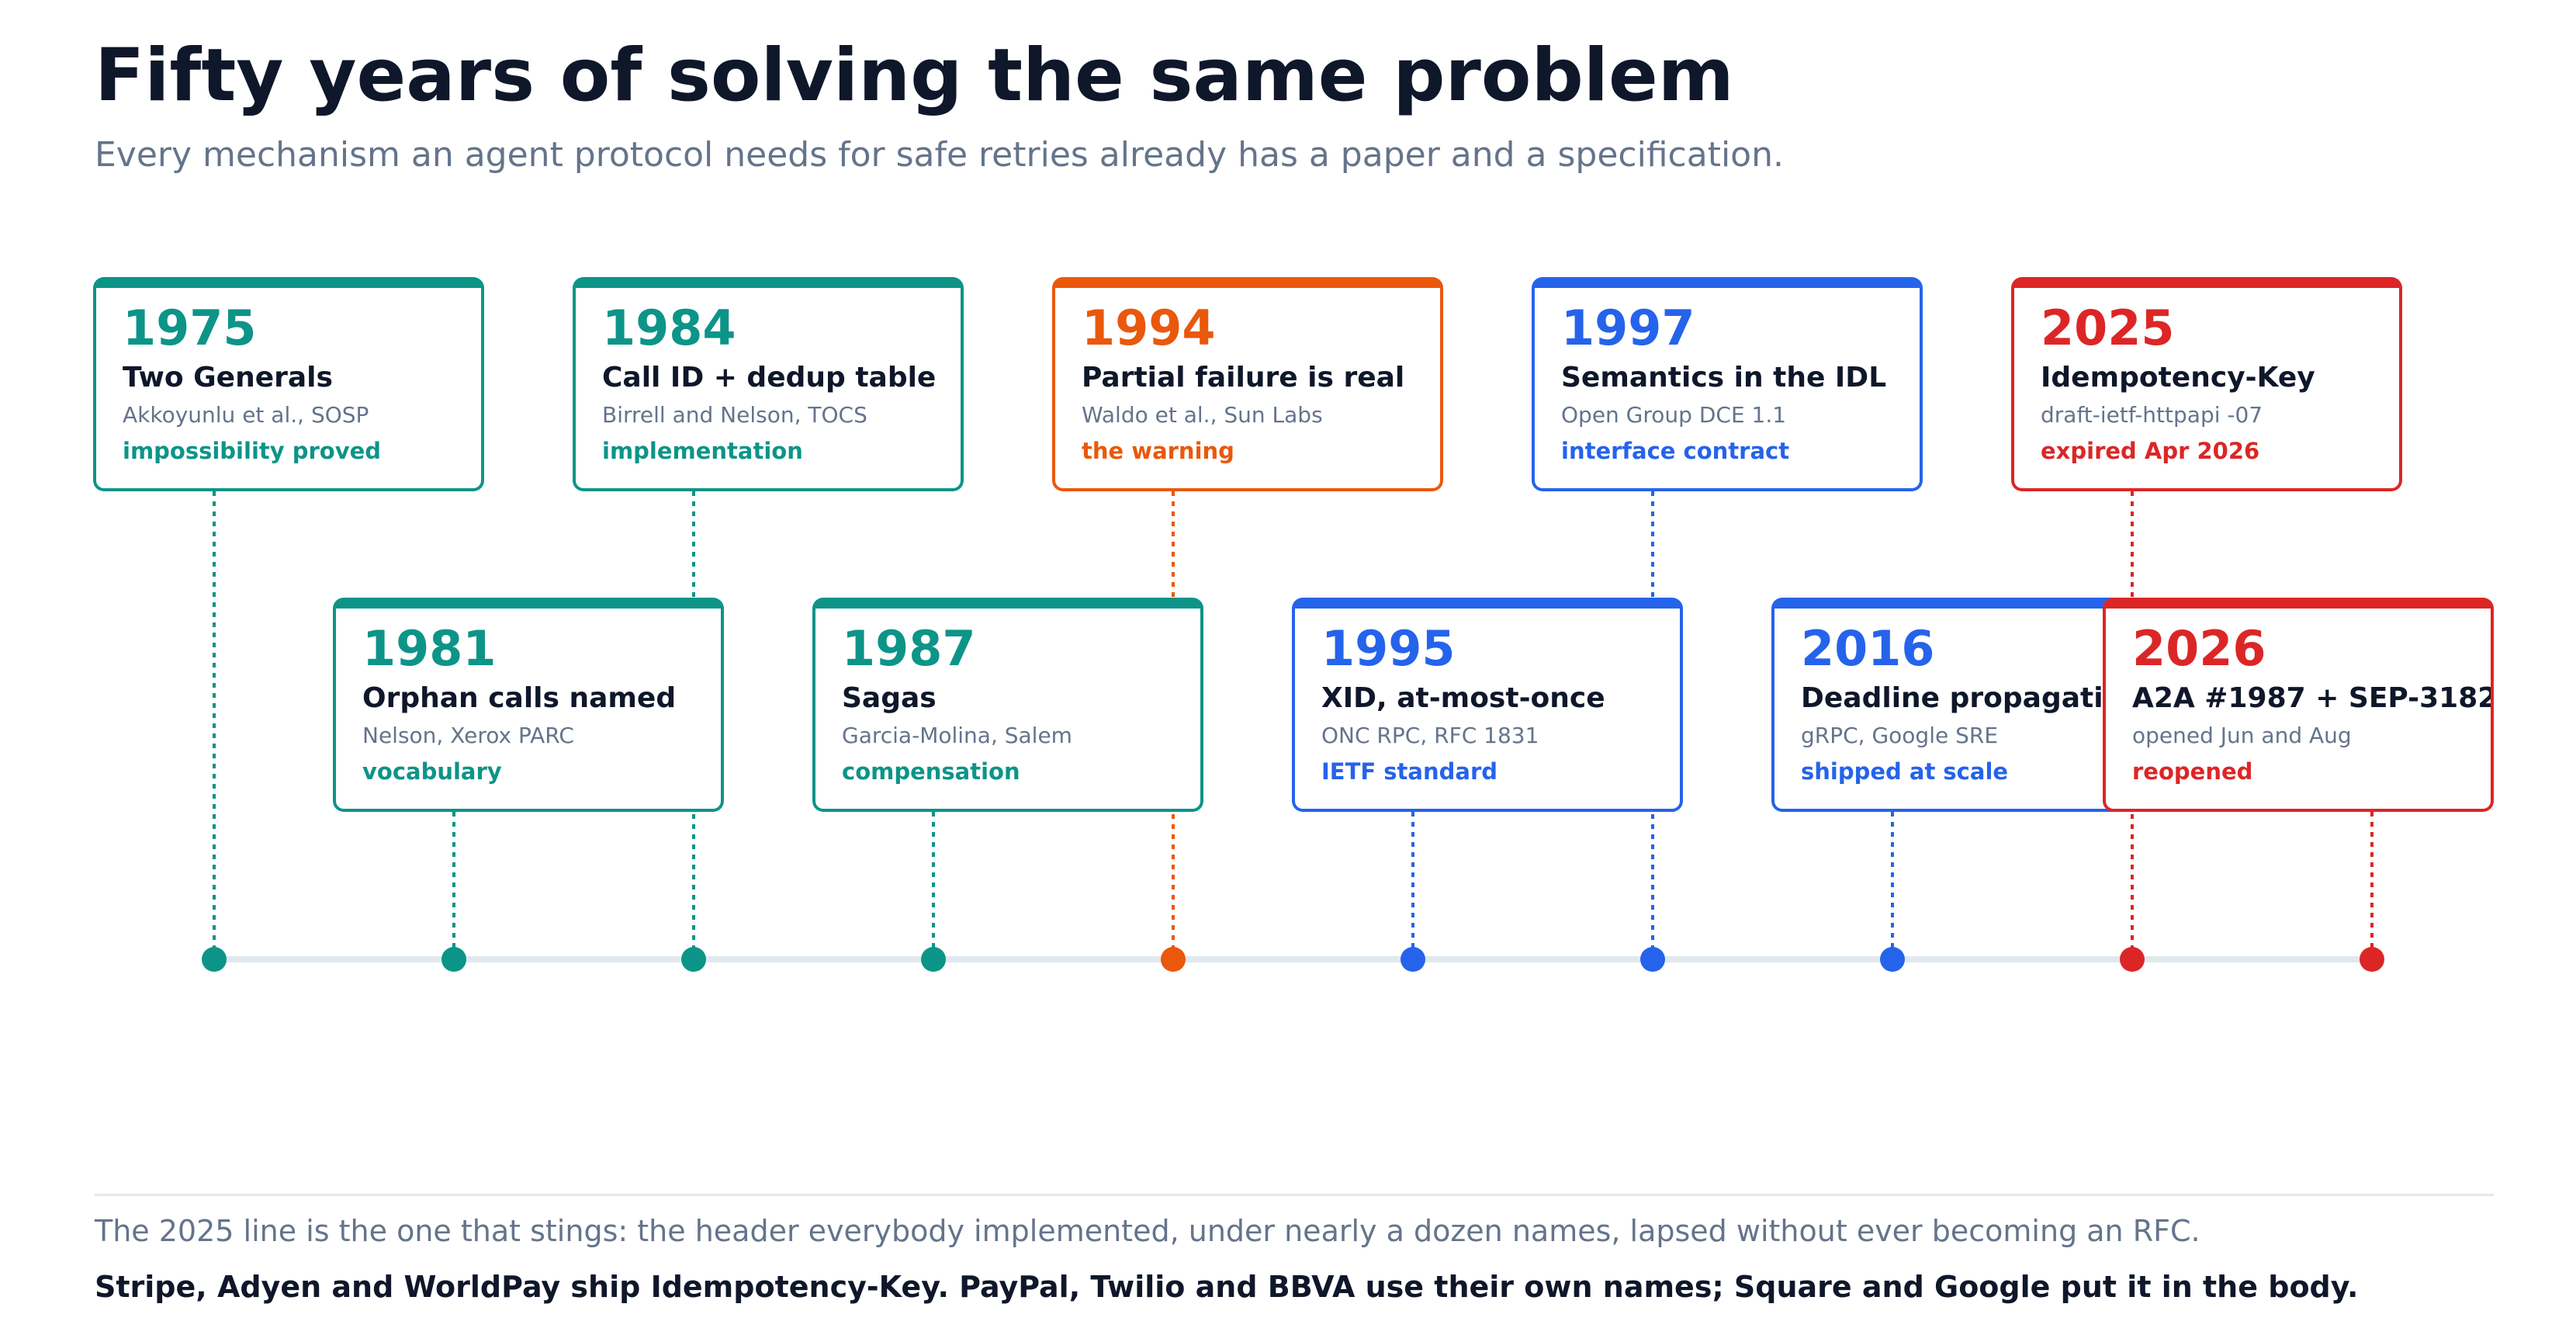  What do you see at coordinates (1243, 378) in the screenshot?
I see `event-title: Partial failure is real` at bounding box center [1243, 378].